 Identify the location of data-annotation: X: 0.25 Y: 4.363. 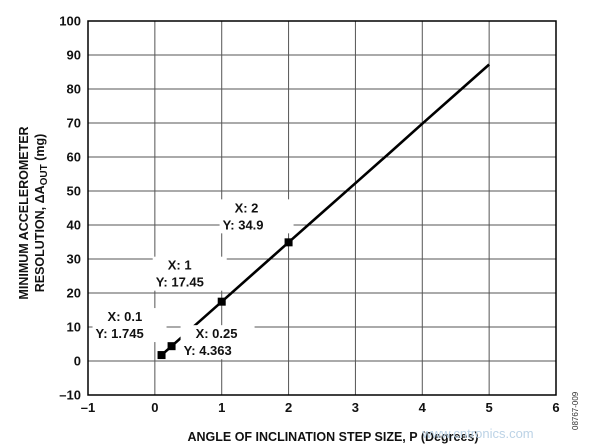
(217, 342).